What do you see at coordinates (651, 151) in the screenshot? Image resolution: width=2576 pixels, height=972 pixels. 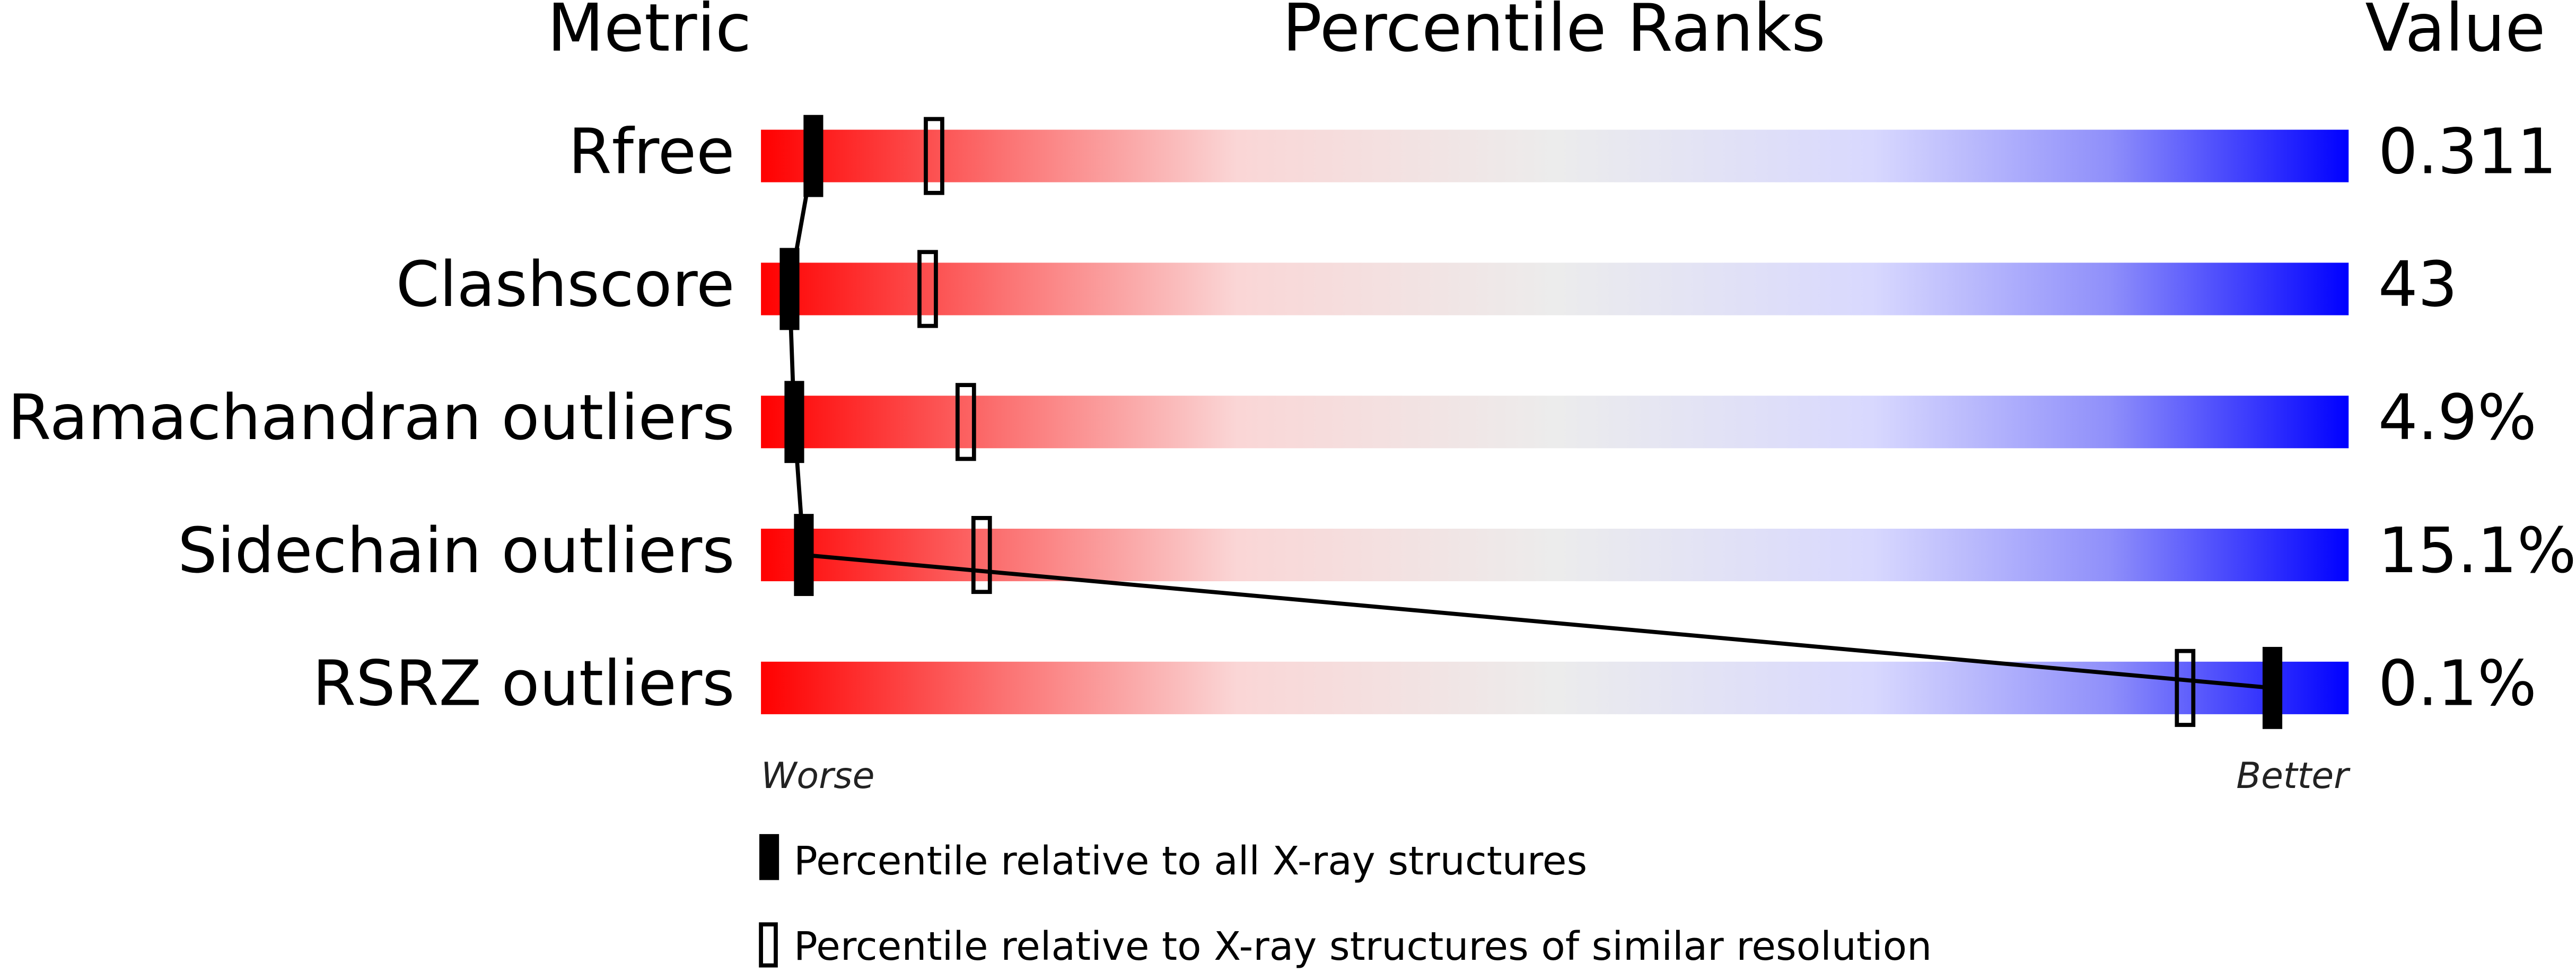 I see `metric-label: Rfree` at bounding box center [651, 151].